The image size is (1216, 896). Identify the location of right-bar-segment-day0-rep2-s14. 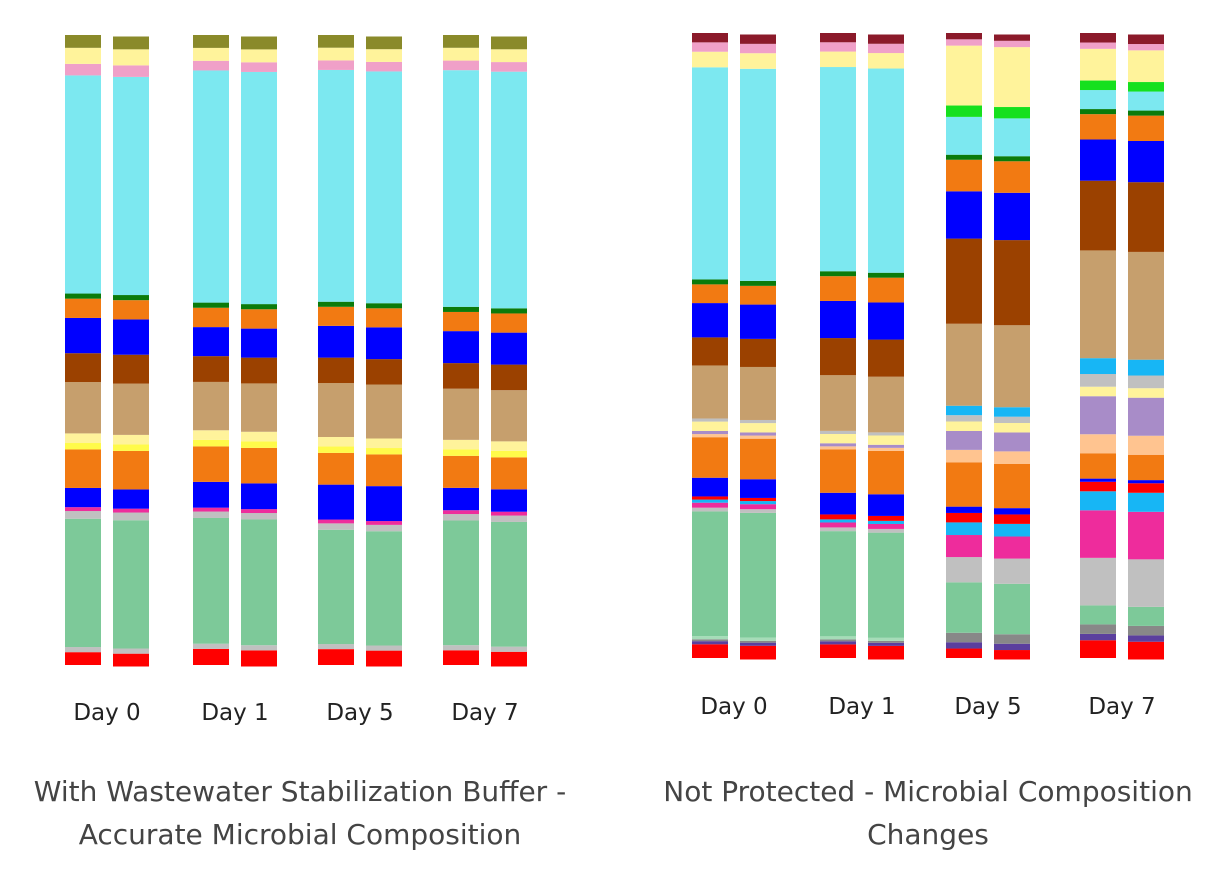
(758, 421).